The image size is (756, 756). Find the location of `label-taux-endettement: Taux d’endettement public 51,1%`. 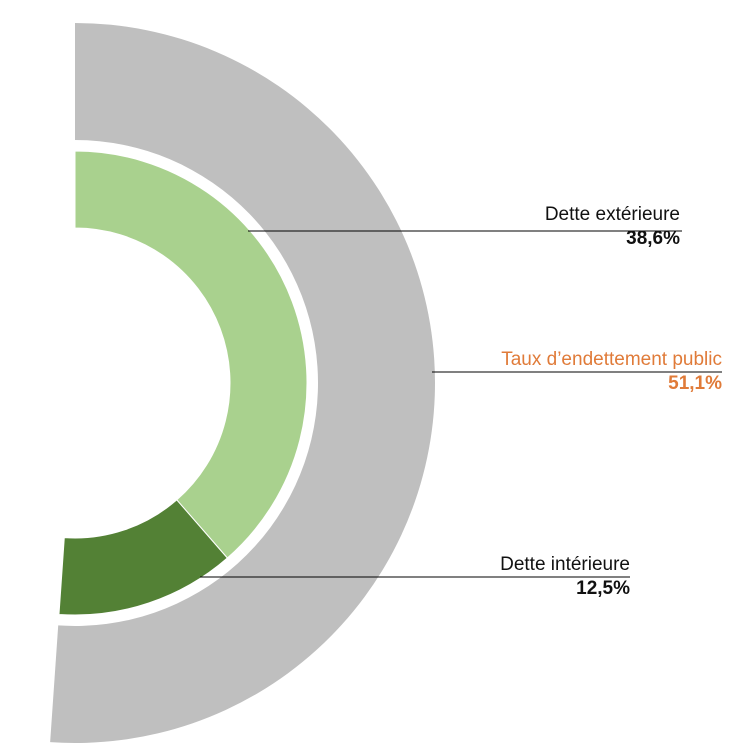

label-taux-endettement: Taux d’endettement public 51,1% is located at coordinates (611, 372).